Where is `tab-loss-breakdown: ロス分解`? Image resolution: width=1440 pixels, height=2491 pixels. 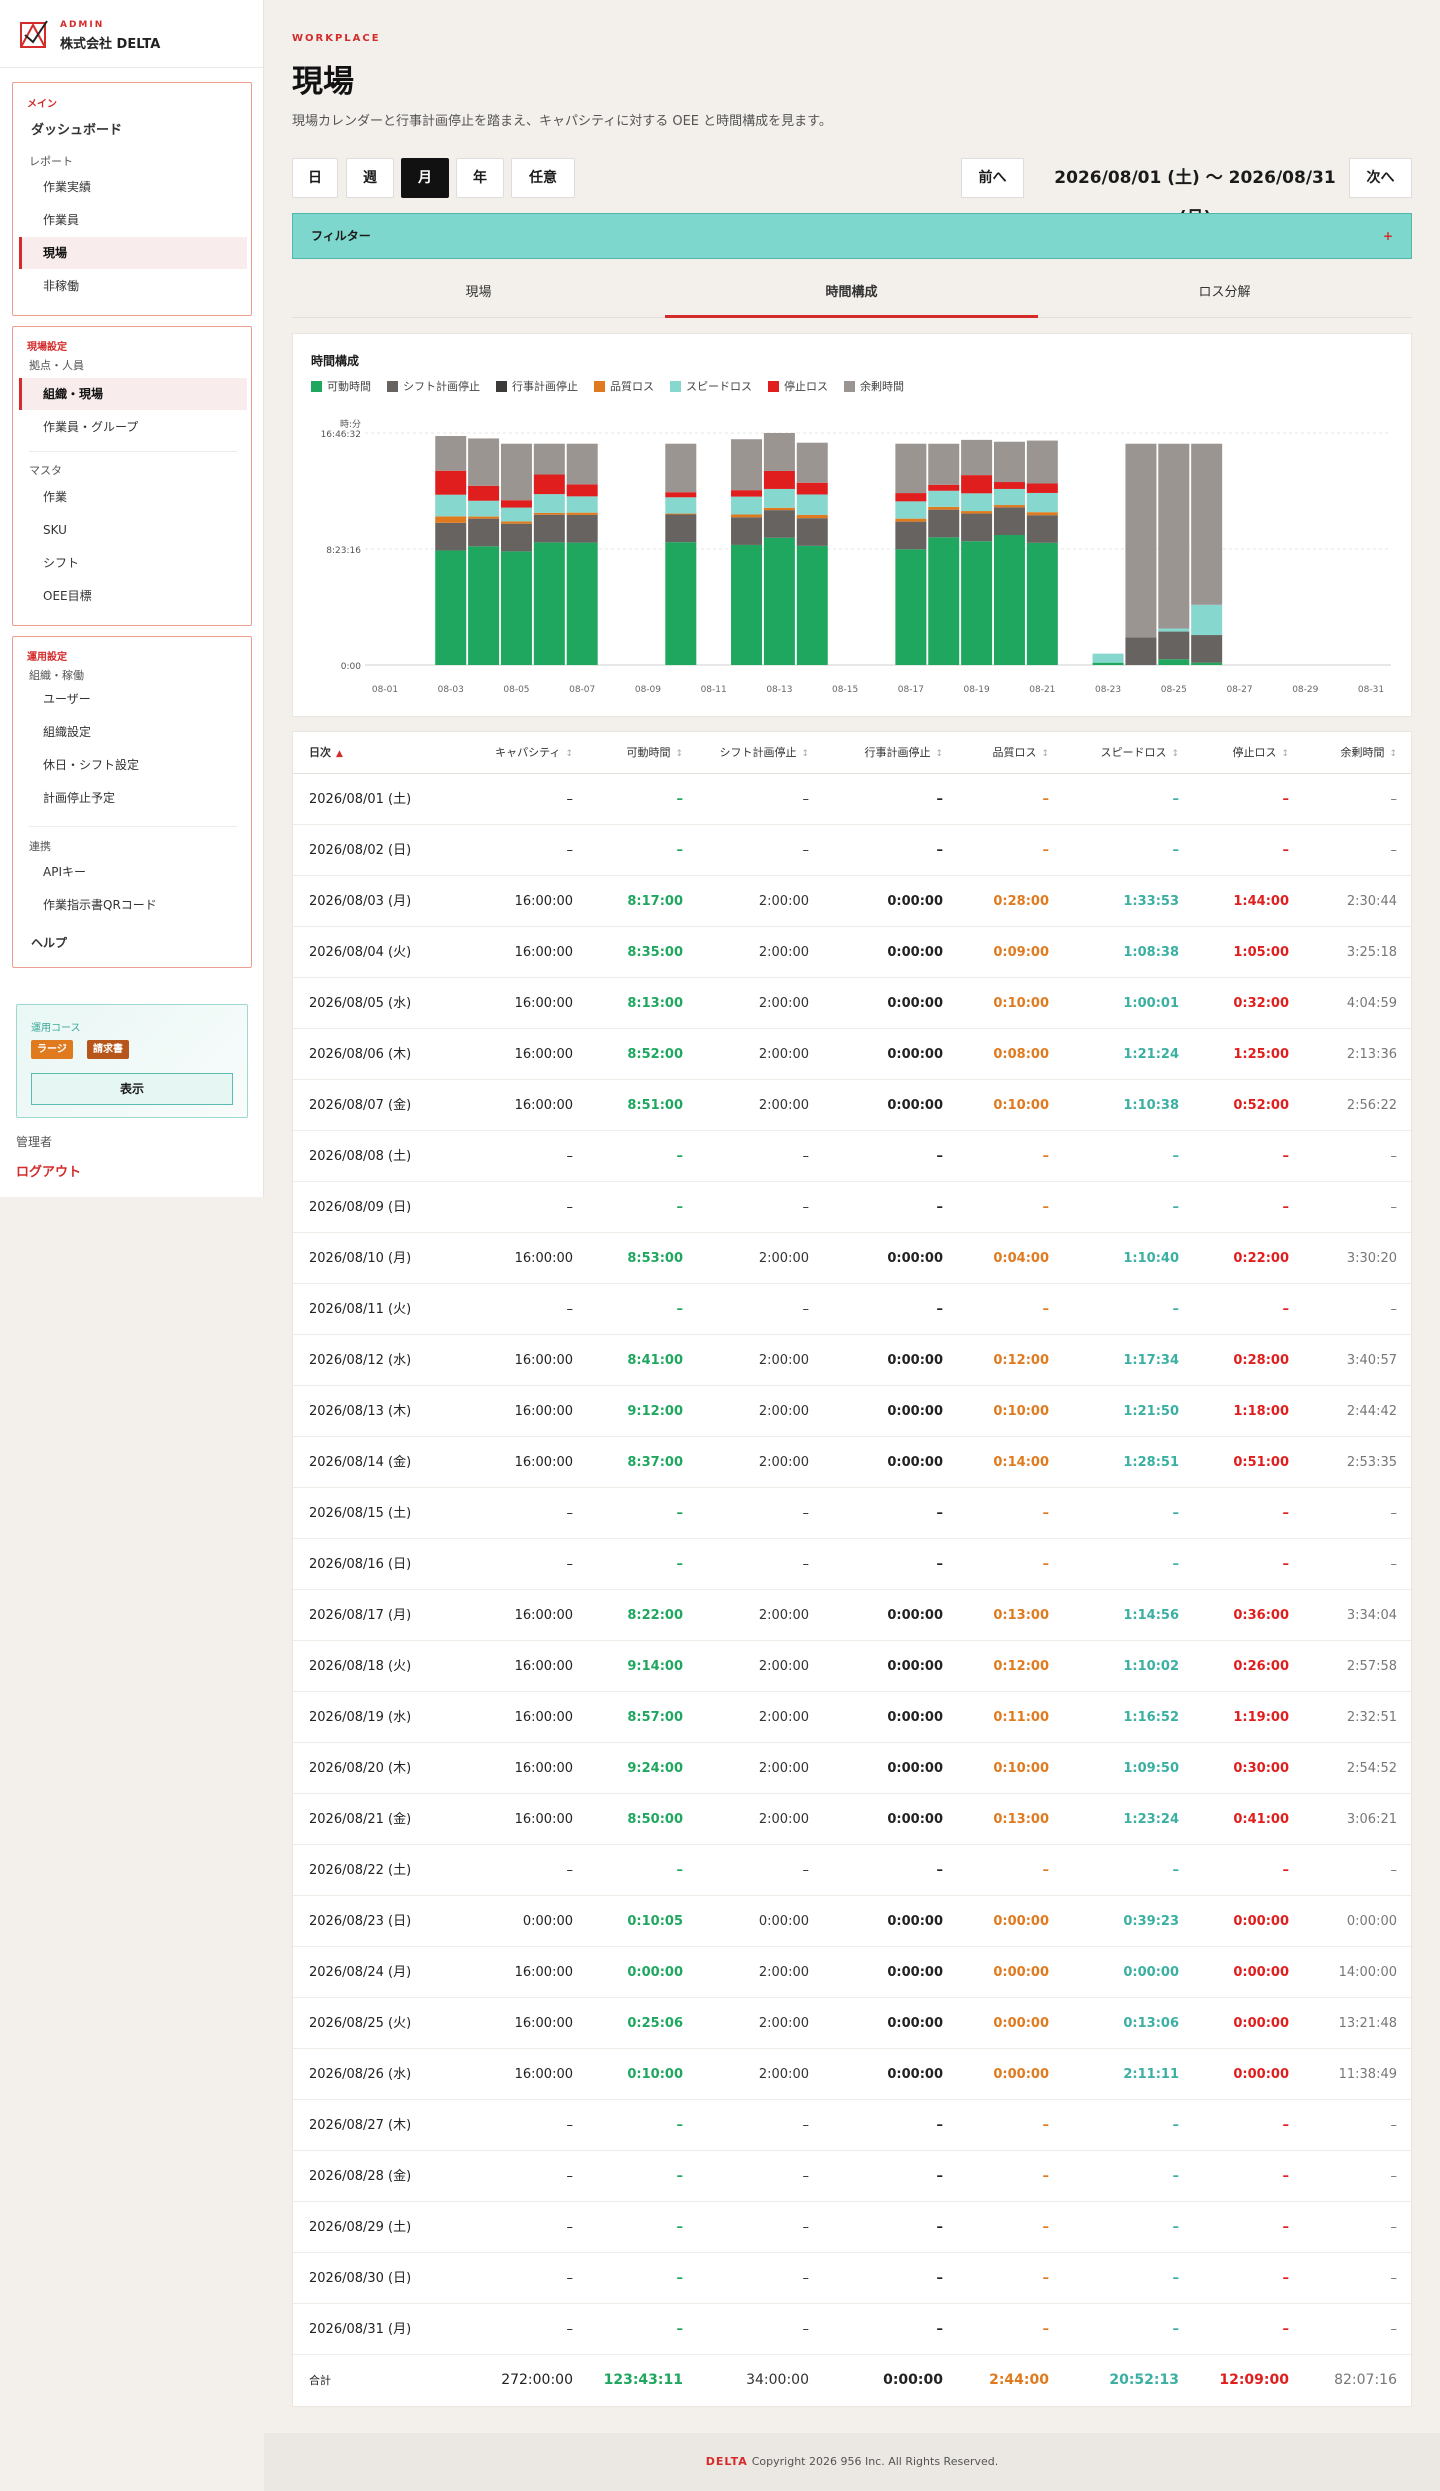 tab-loss-breakdown: ロス分解 is located at coordinates (1224, 292).